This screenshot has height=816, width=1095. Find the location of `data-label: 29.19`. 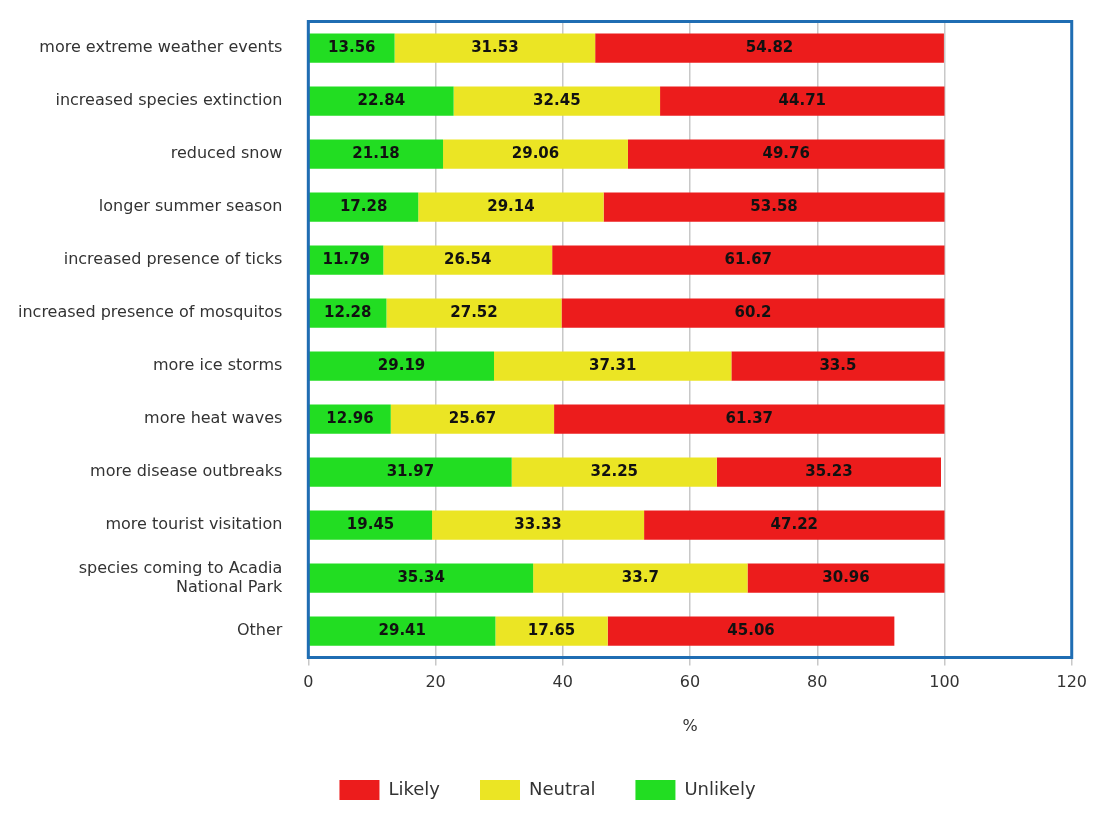

data-label: 29.19 is located at coordinates (401, 364).